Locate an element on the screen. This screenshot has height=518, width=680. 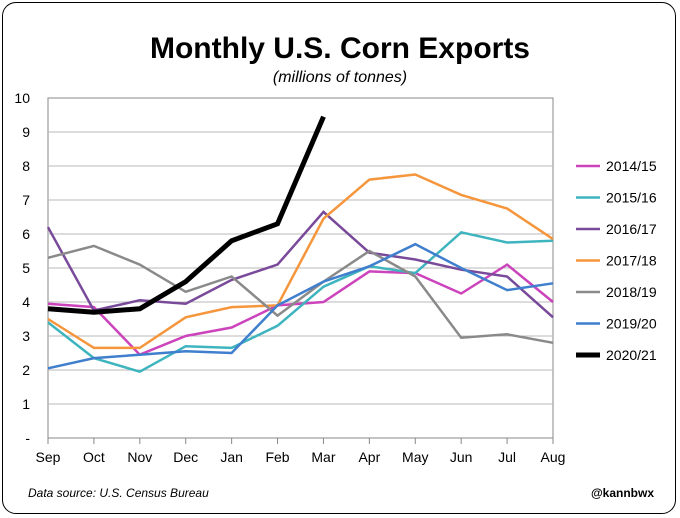
x-tick-label: Jul is located at coordinates (507, 457).